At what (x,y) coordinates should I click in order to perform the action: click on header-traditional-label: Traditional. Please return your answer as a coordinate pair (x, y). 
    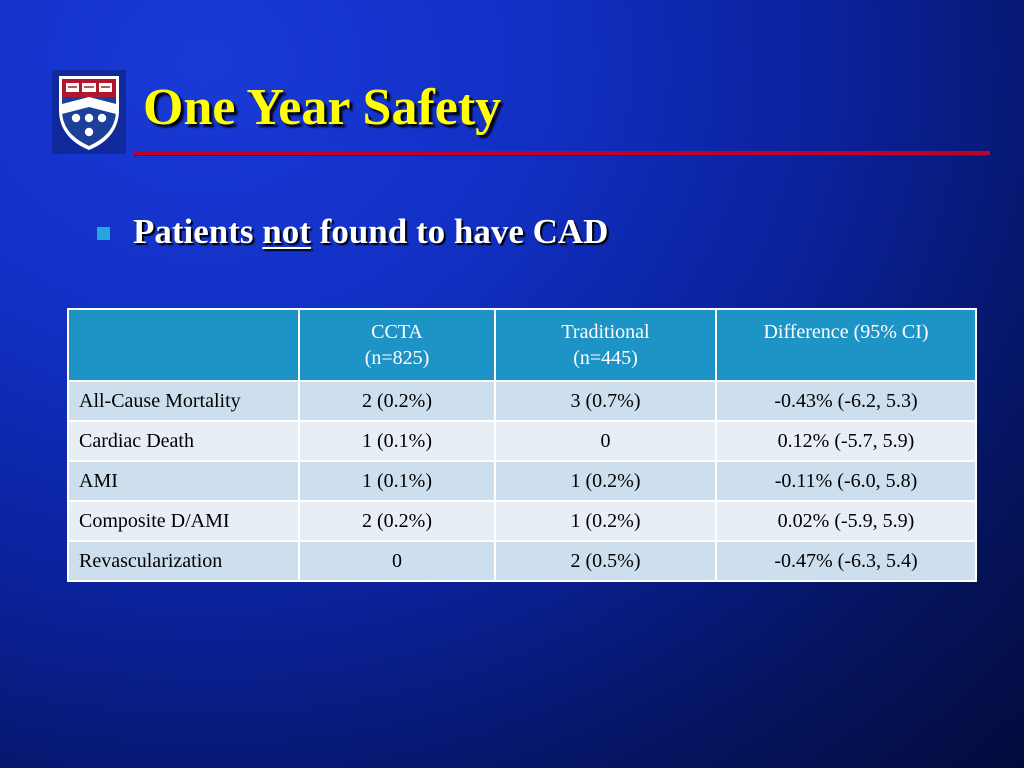
    Looking at the image, I should click on (605, 332).